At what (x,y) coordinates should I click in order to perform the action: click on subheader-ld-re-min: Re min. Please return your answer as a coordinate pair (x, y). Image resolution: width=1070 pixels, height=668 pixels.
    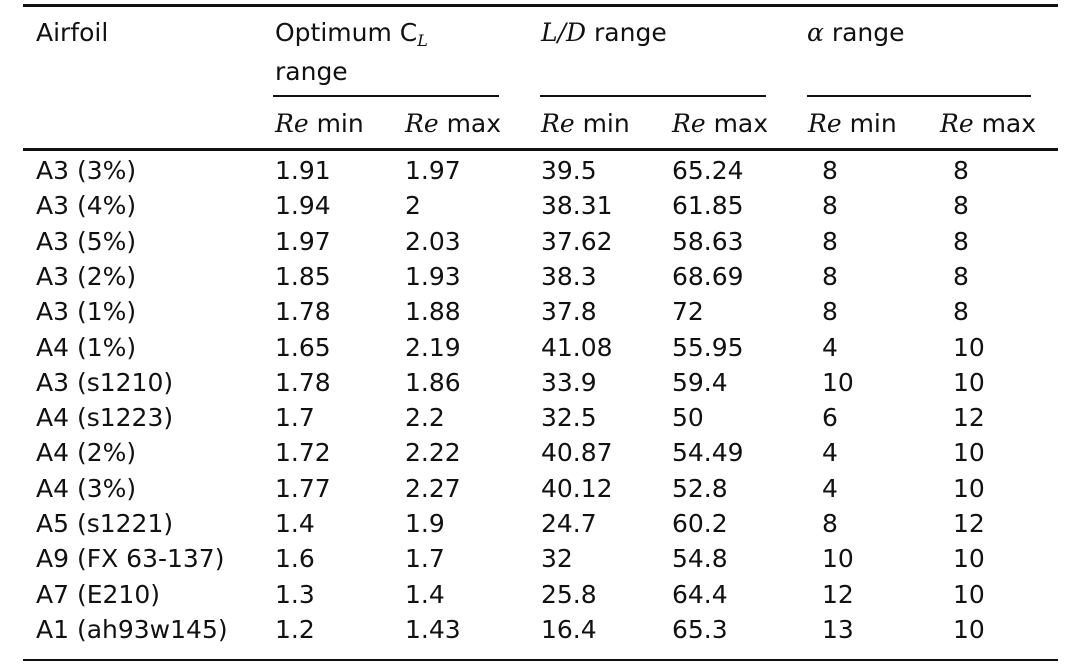
    Looking at the image, I should click on (585, 124).